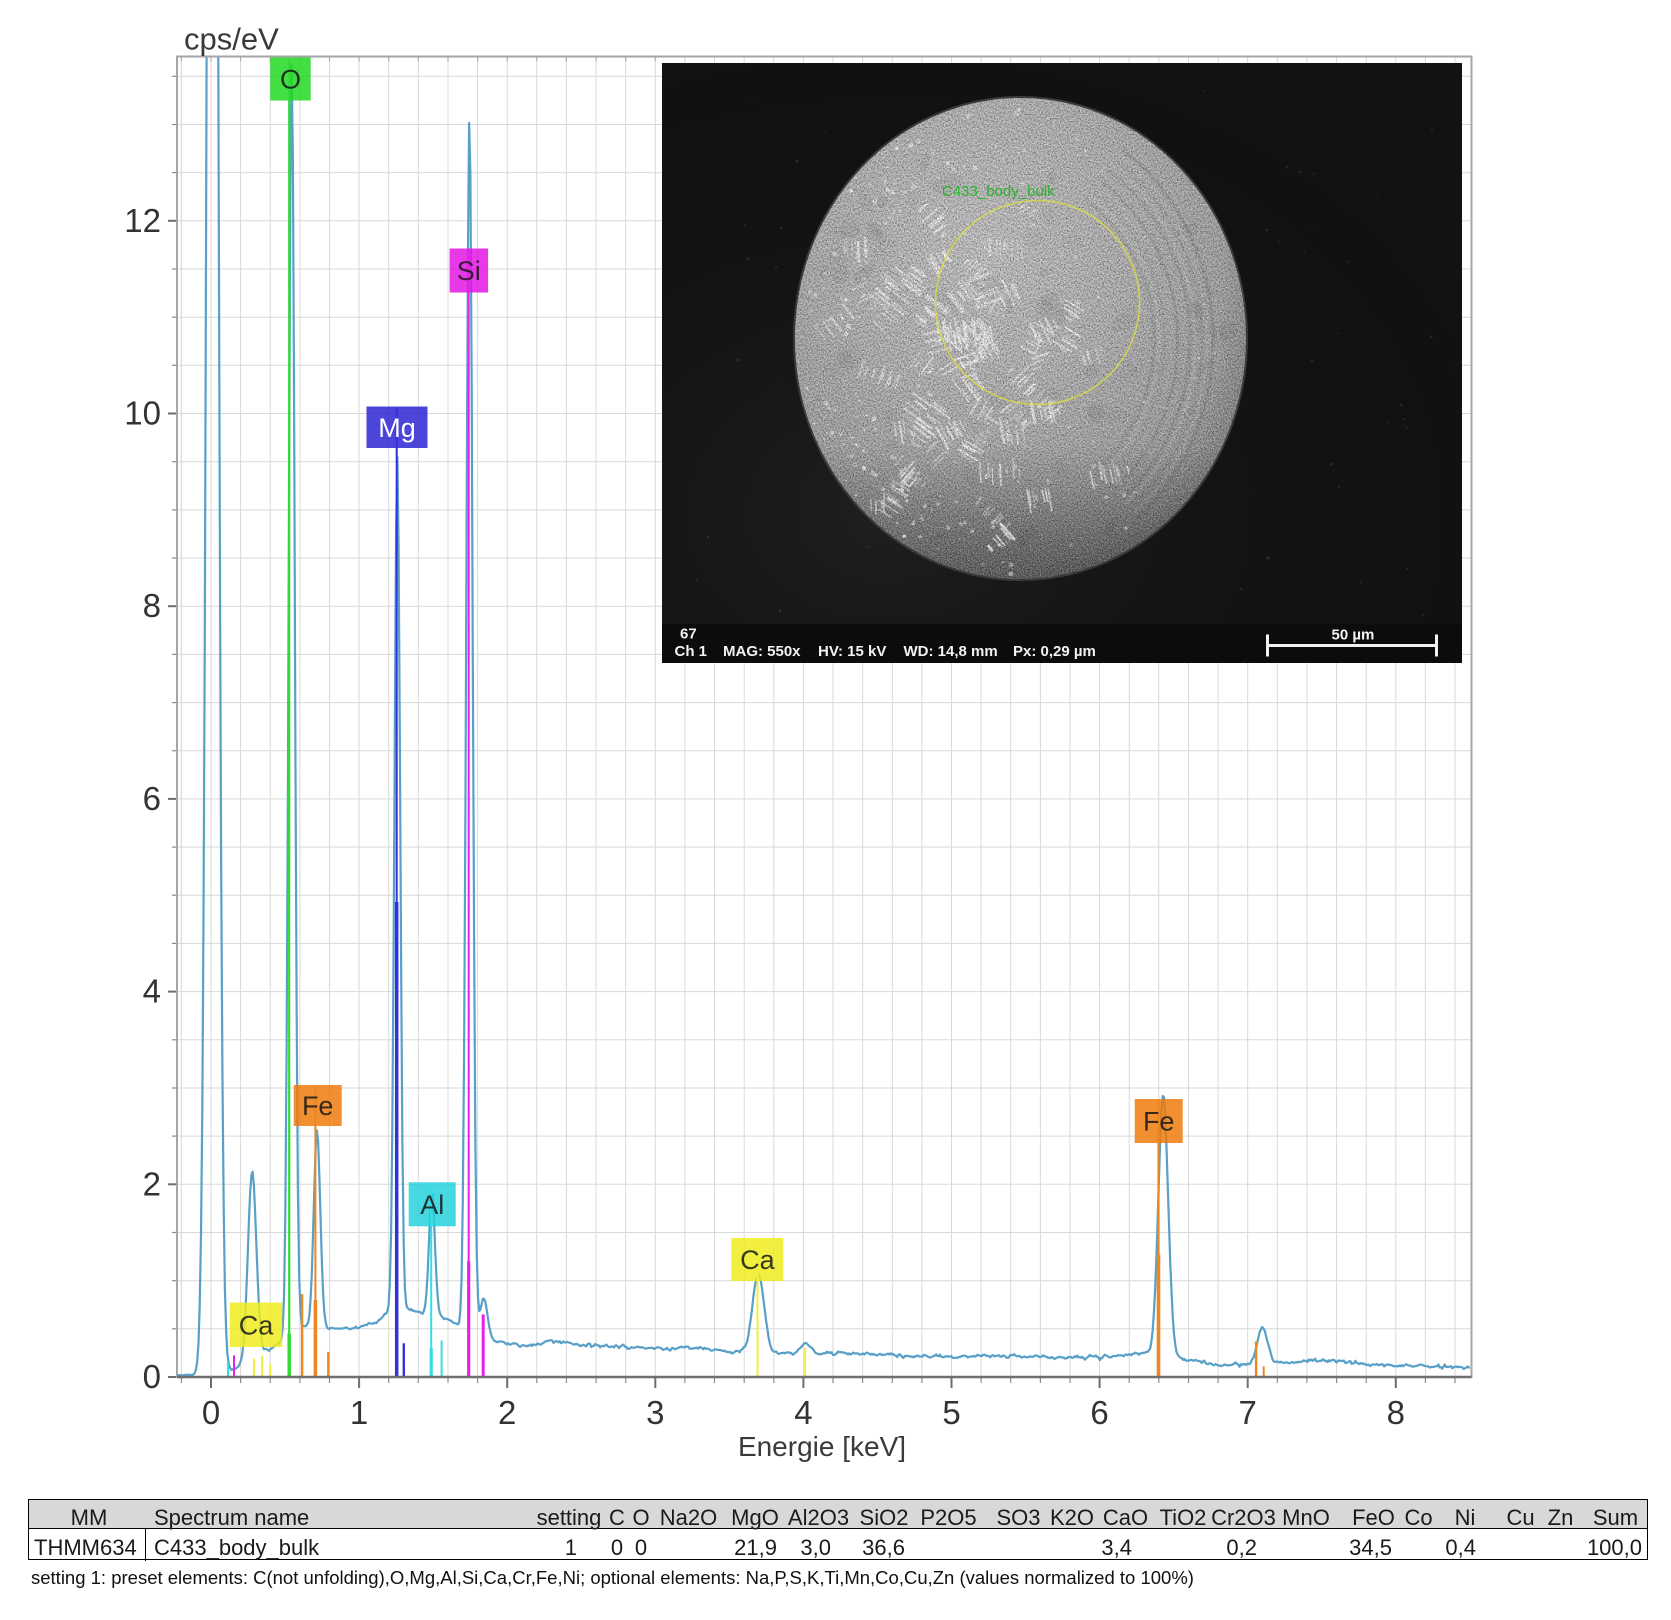 The width and height of the screenshot is (1671, 1620). Describe the element at coordinates (852, 651) in the screenshot. I see `svg-text: HV: 15 kV` at that location.